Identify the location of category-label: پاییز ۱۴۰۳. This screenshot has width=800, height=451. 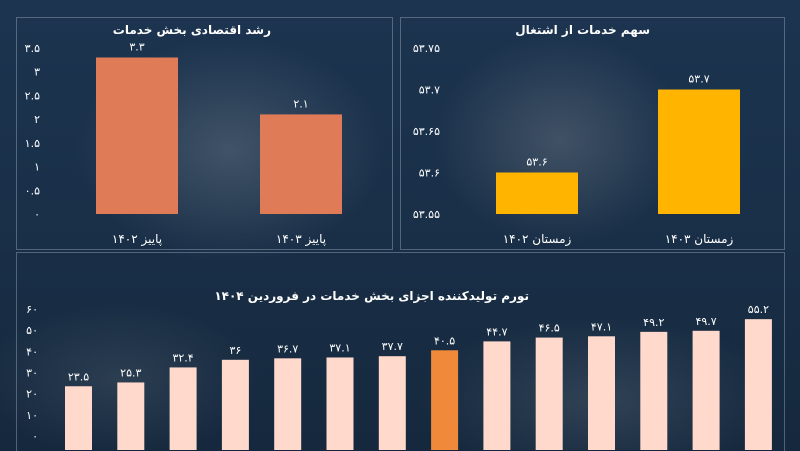
(301, 239).